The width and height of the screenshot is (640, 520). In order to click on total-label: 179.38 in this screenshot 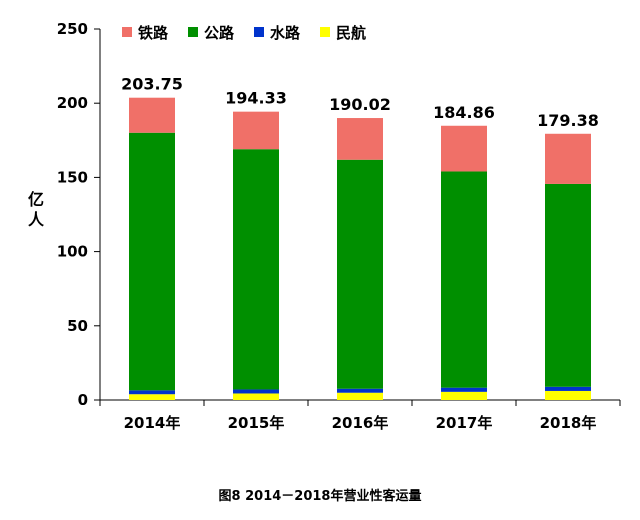, I will do `click(568, 120)`.